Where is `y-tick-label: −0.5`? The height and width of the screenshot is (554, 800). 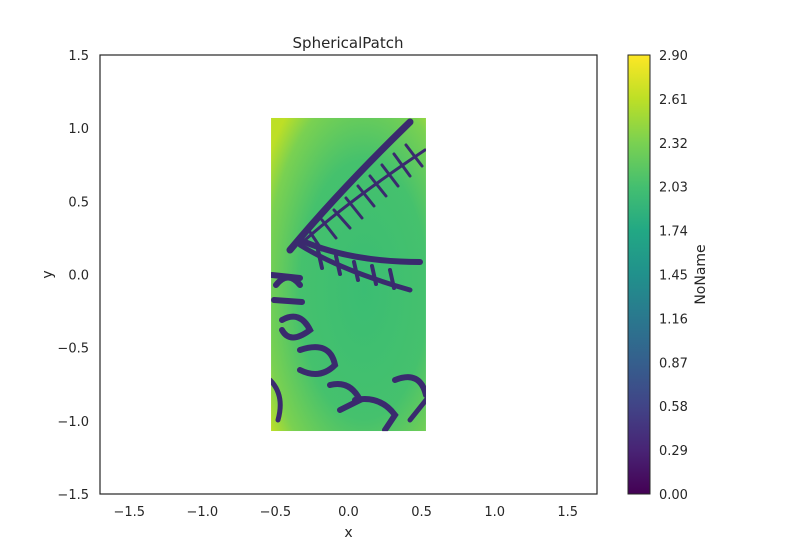 y-tick-label: −0.5 is located at coordinates (73, 349).